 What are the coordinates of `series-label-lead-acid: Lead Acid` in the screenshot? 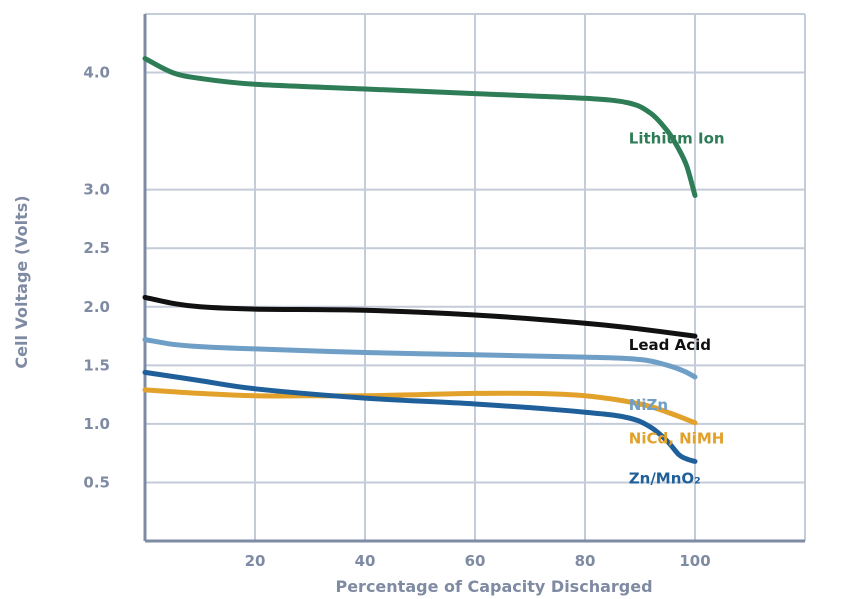 It's located at (670, 345).